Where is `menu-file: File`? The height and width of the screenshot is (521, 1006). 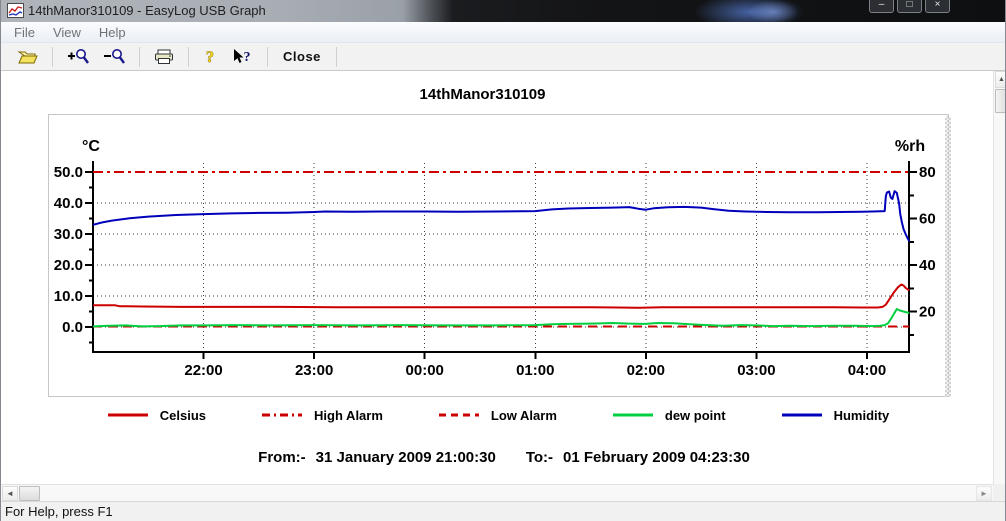 menu-file: File is located at coordinates (24, 32).